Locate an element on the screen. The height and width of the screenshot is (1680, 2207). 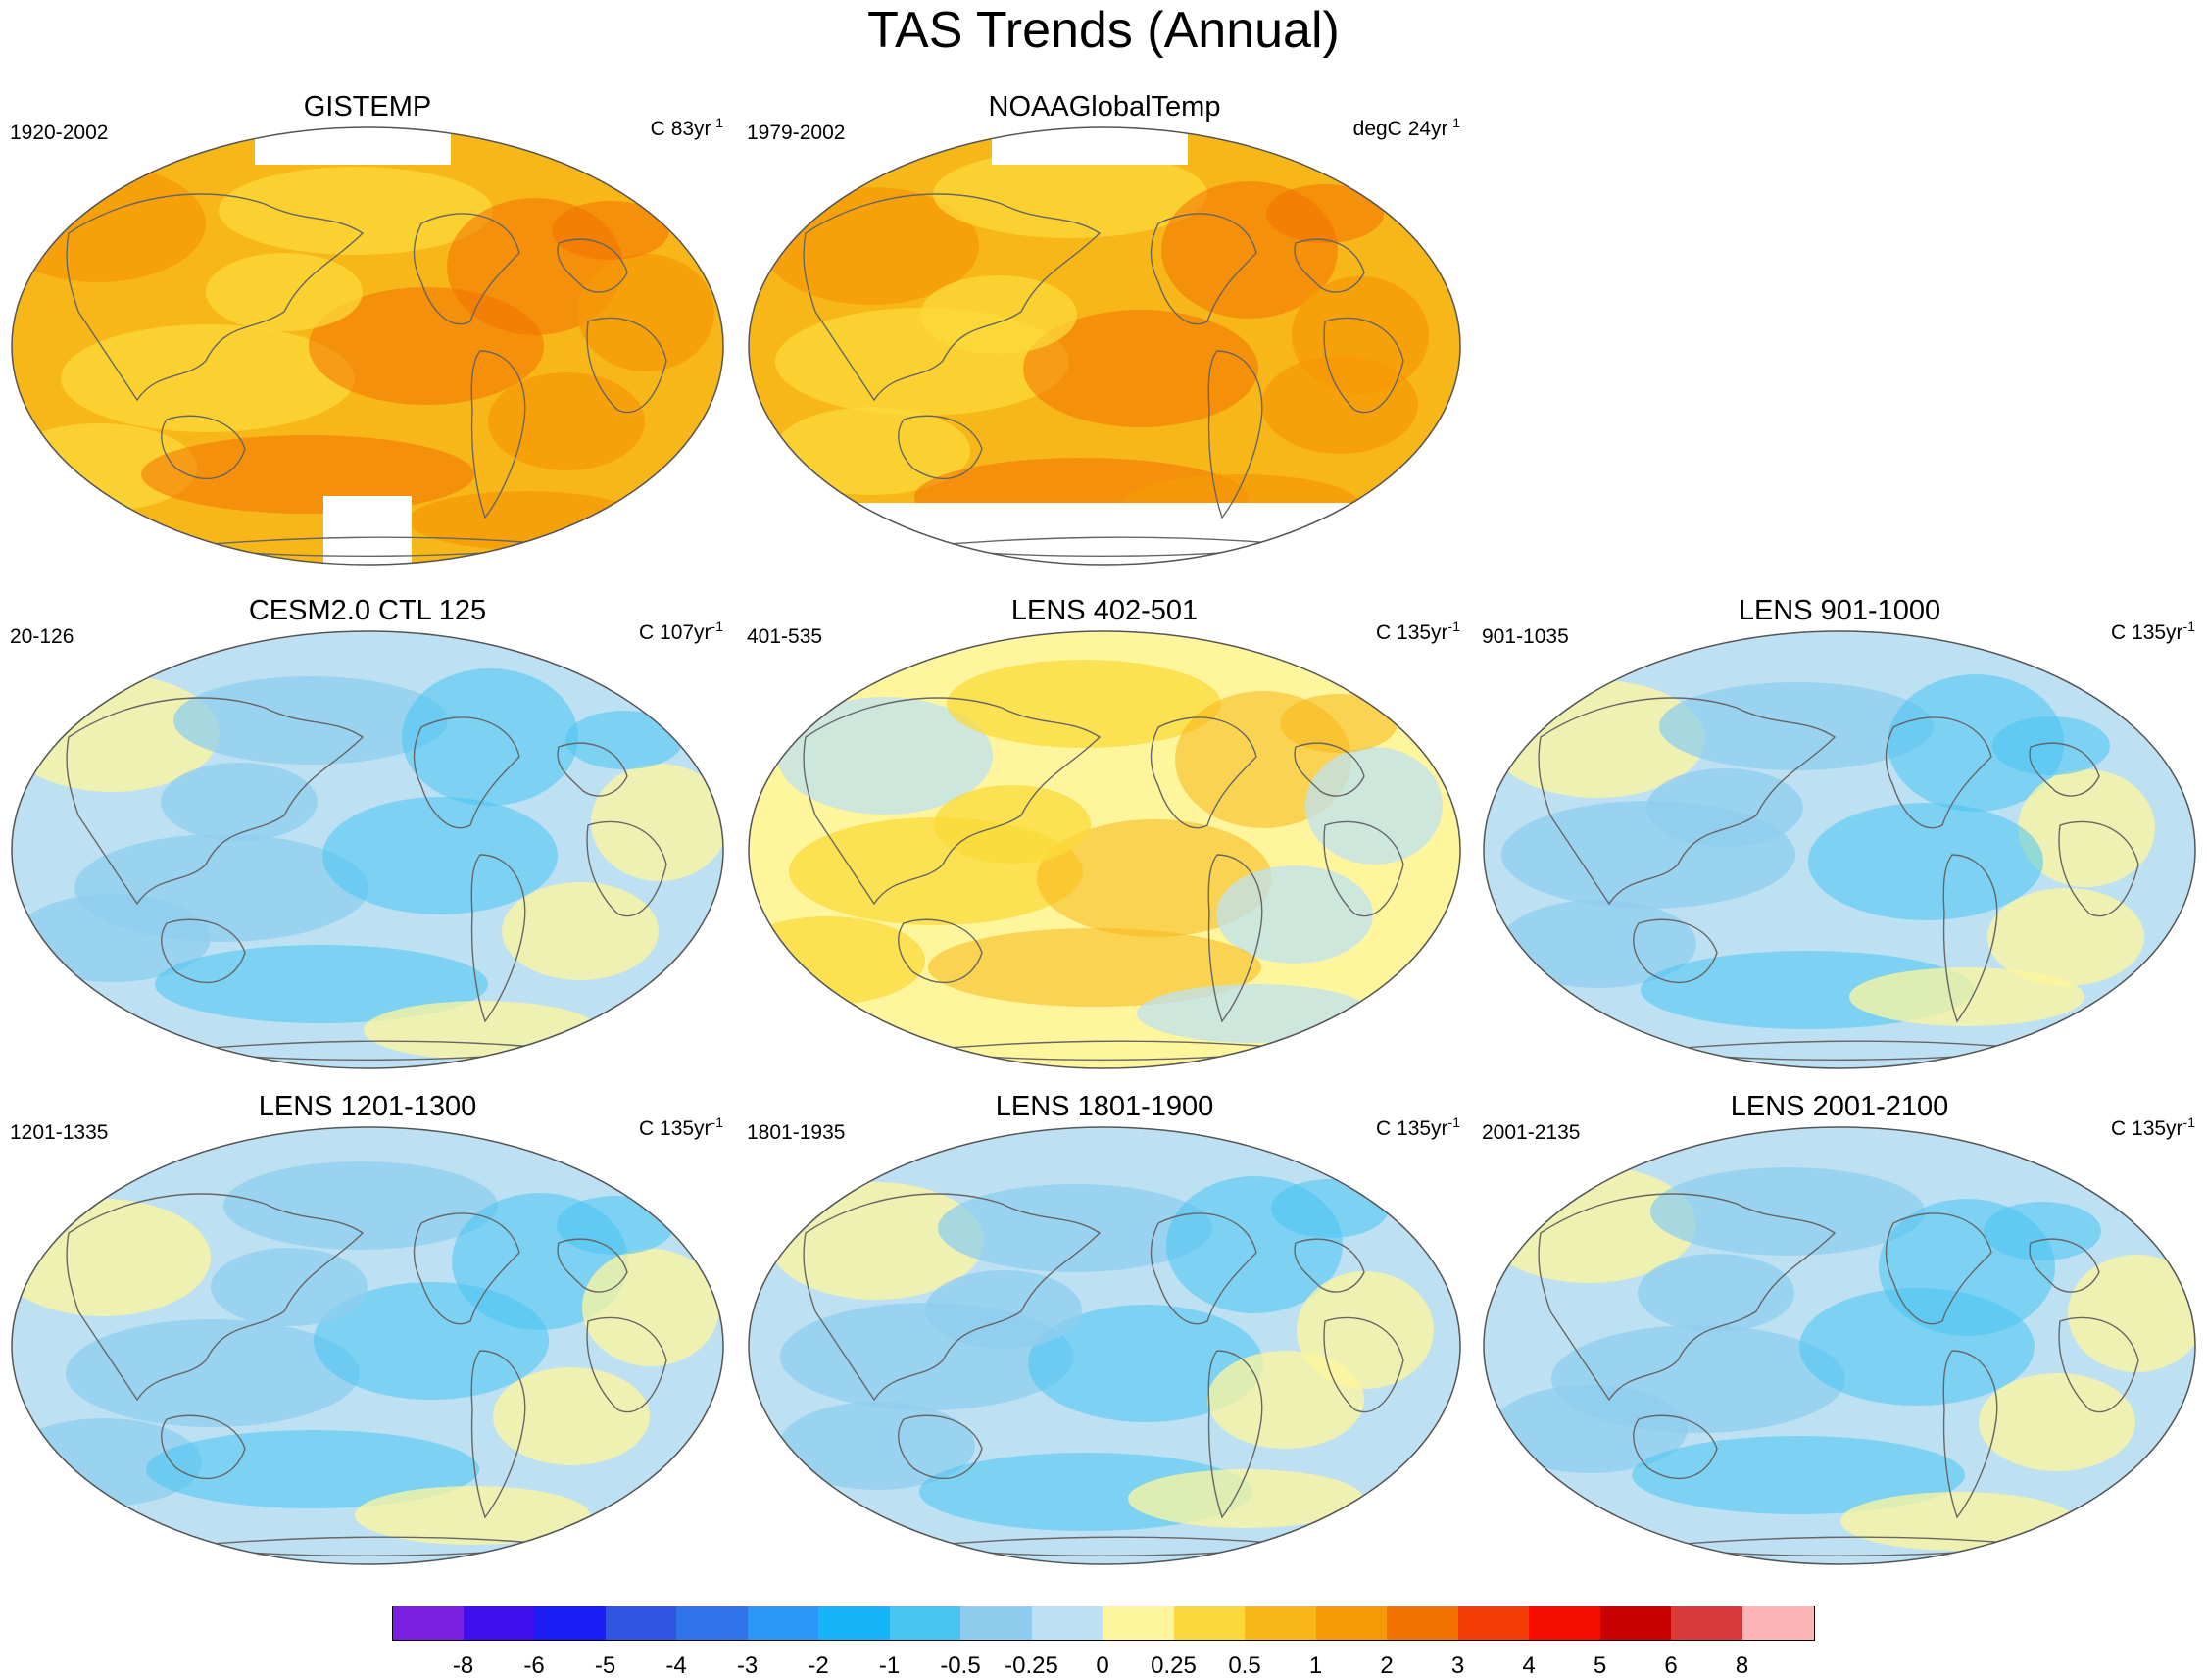
panel-title: LENS 2001-2100 is located at coordinates (1839, 1106).